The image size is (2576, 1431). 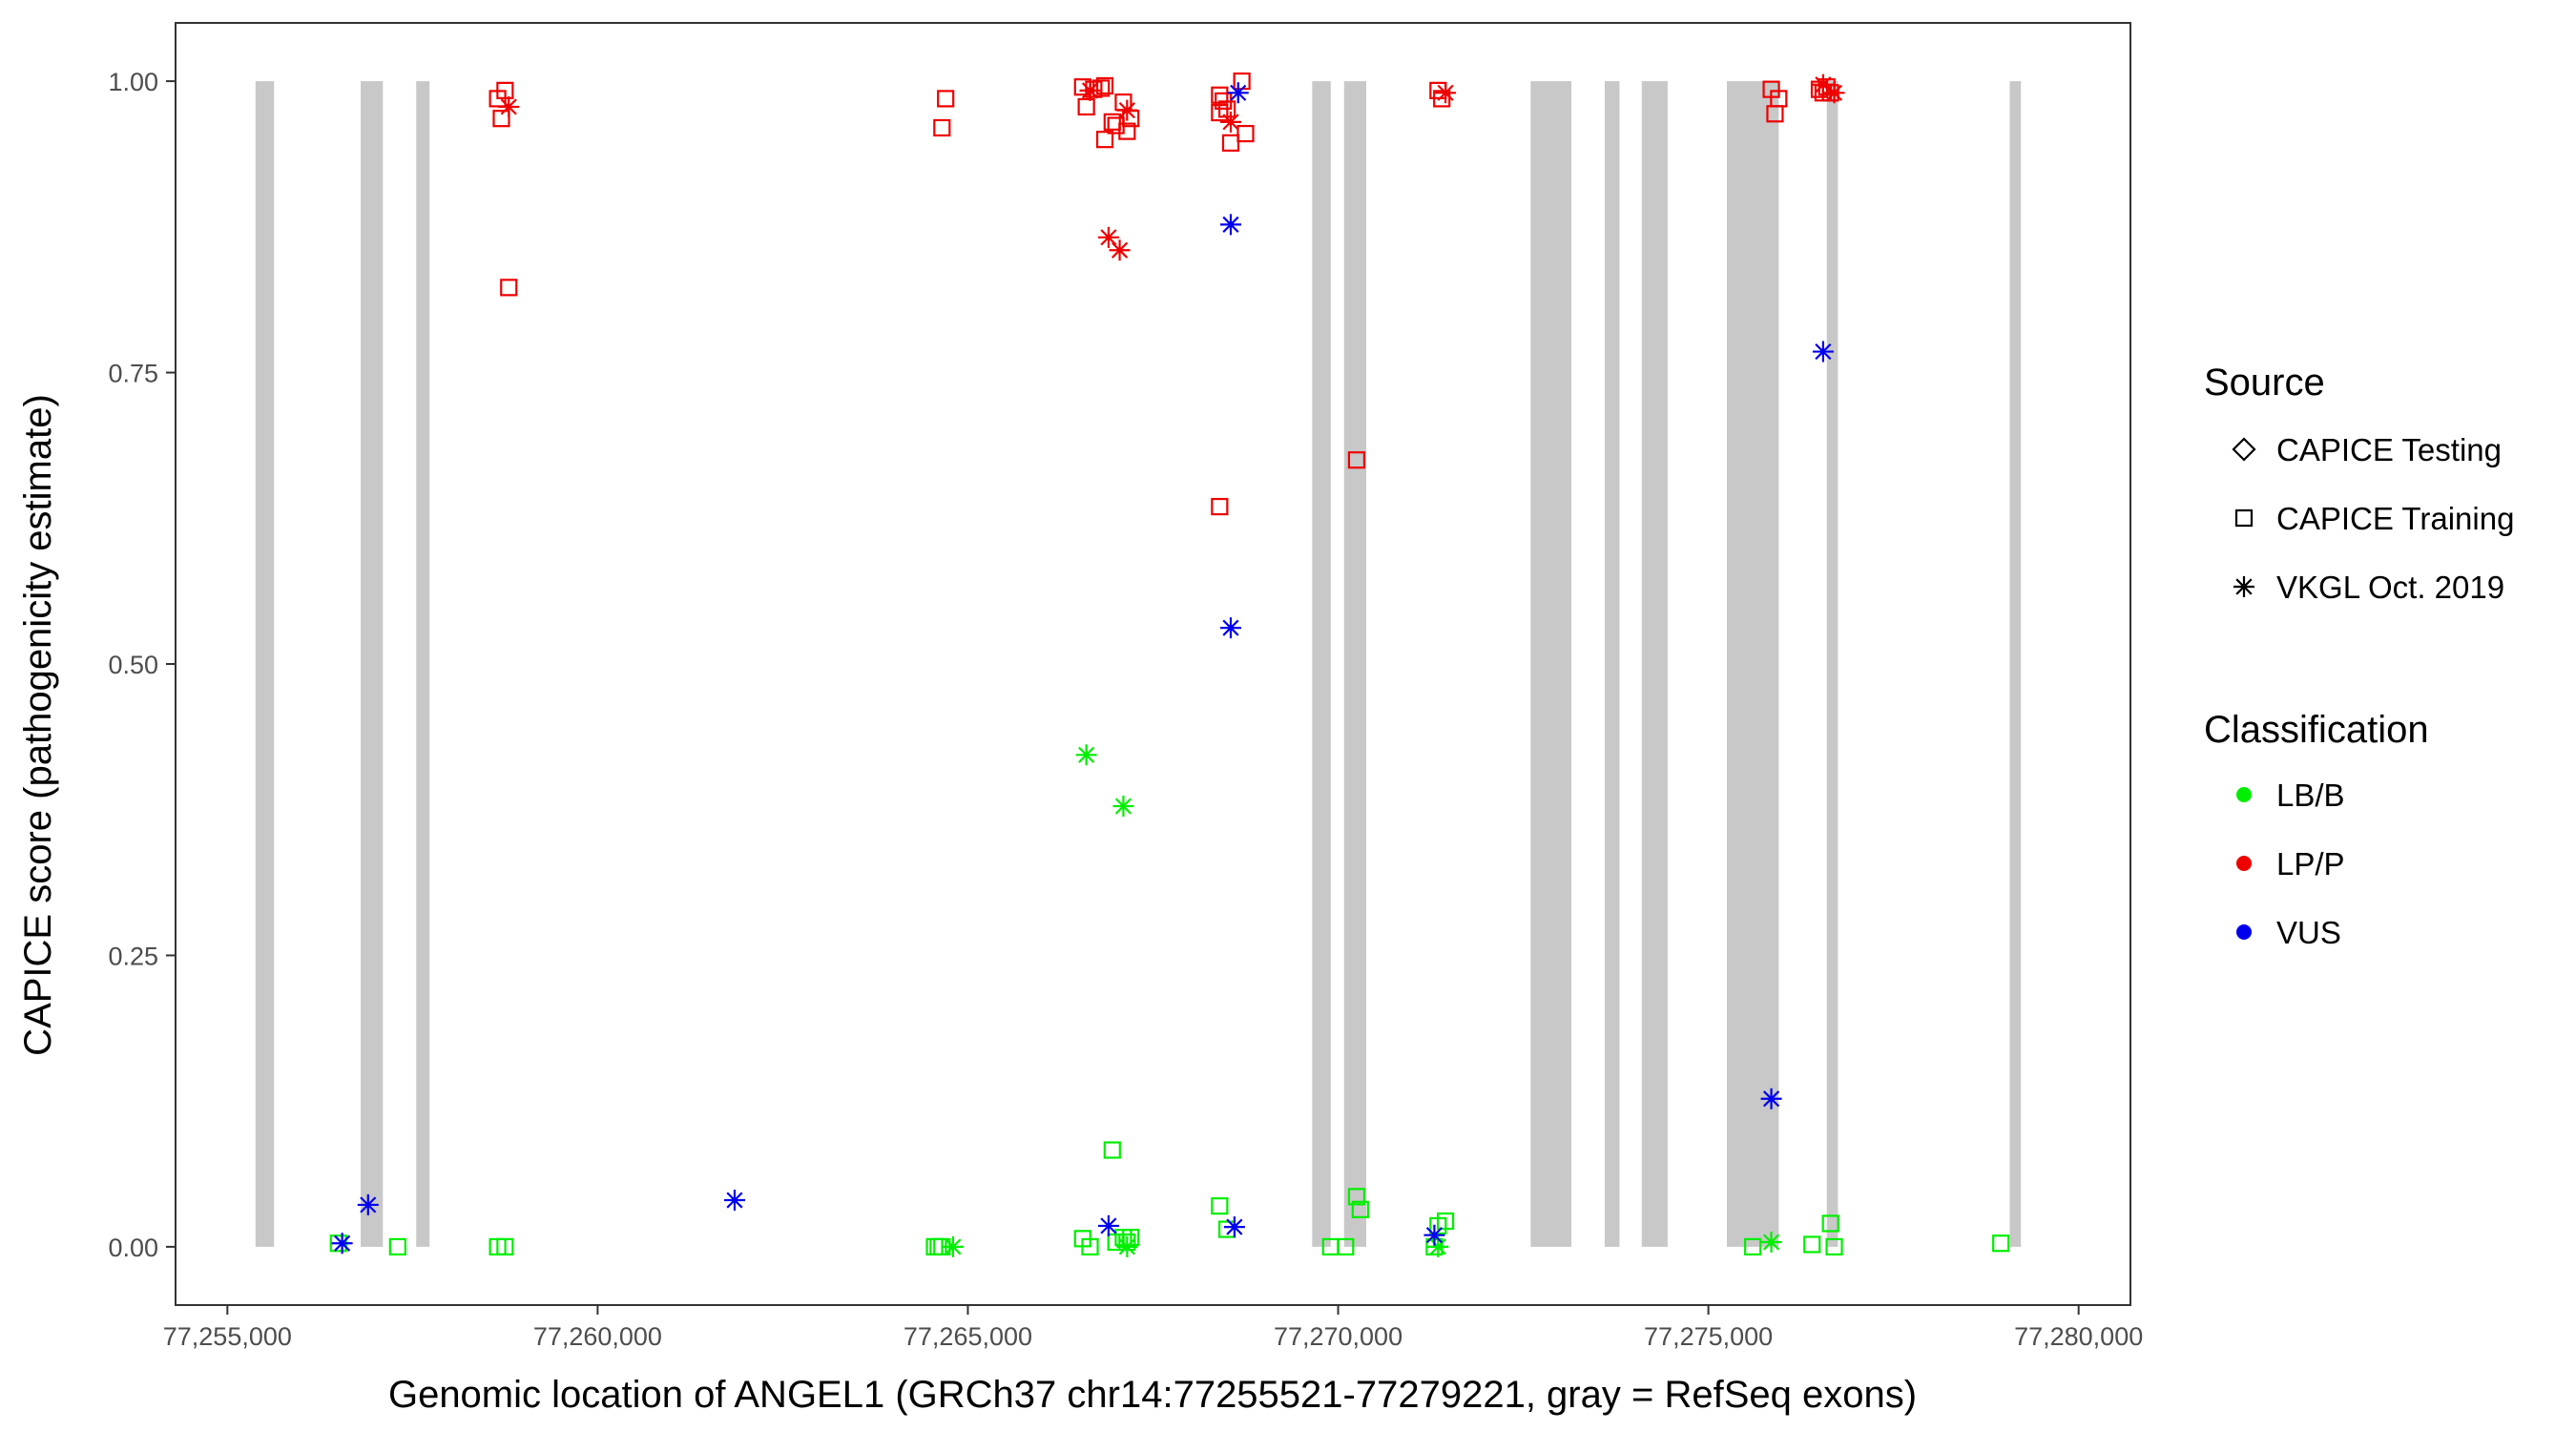 What do you see at coordinates (2244, 863) in the screenshot?
I see `legend-key-lpp-dot` at bounding box center [2244, 863].